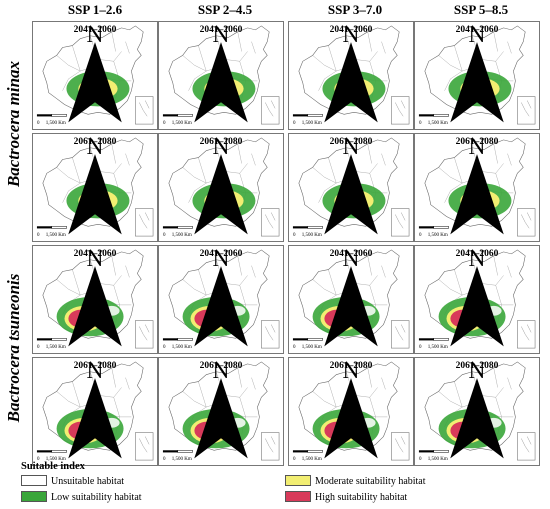 This screenshot has height=509, width=550. Describe the element at coordinates (481, 9) in the screenshot. I see `scenario-header-4: SSP 5–8.5` at that location.